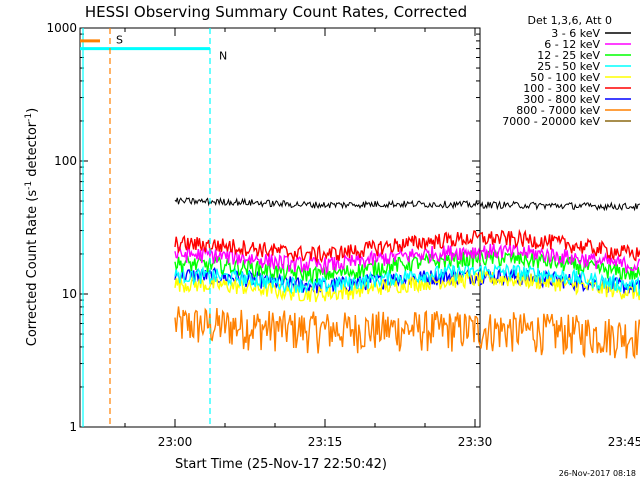  I want to click on legend-label: 12 - 25 keV, so click(568, 55).